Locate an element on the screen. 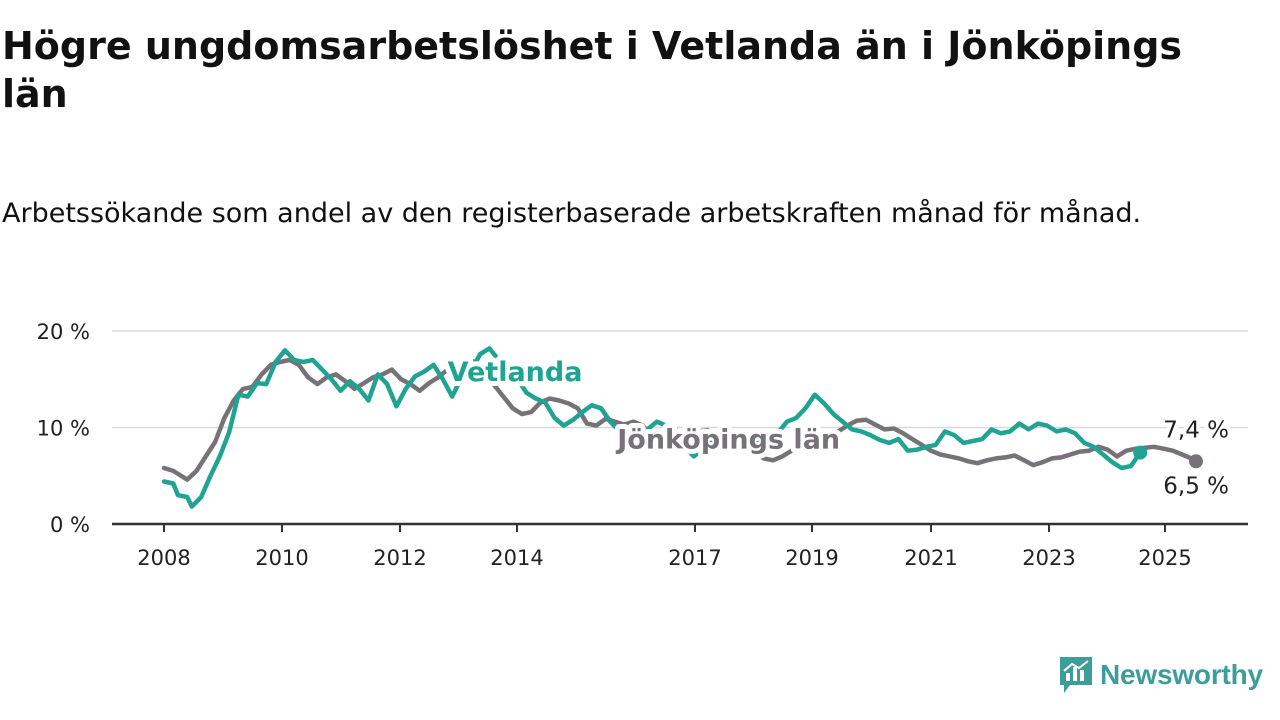  x-tick-label: 2008 is located at coordinates (163, 558).